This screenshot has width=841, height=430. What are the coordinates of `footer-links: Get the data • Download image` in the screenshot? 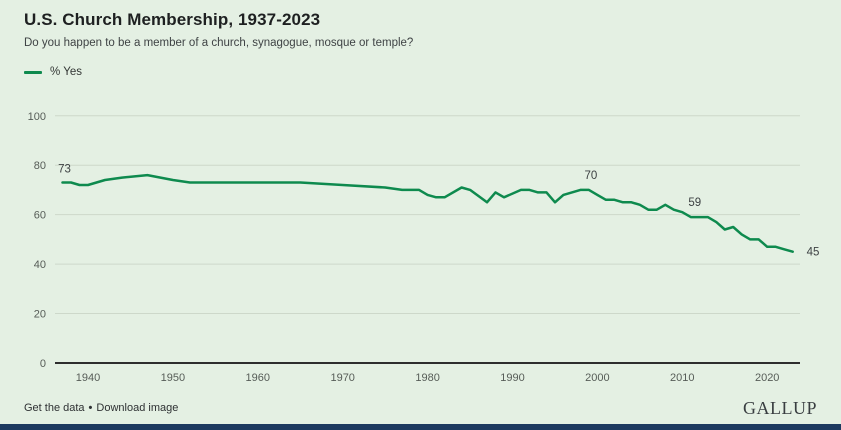 It's located at (101, 408).